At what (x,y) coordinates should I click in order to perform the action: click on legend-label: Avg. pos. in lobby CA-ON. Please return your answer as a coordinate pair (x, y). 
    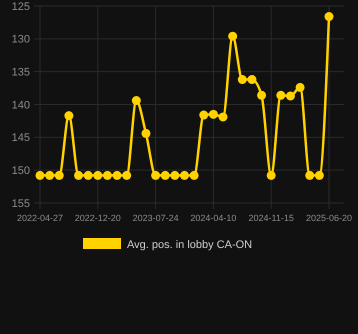
    Looking at the image, I should click on (189, 244).